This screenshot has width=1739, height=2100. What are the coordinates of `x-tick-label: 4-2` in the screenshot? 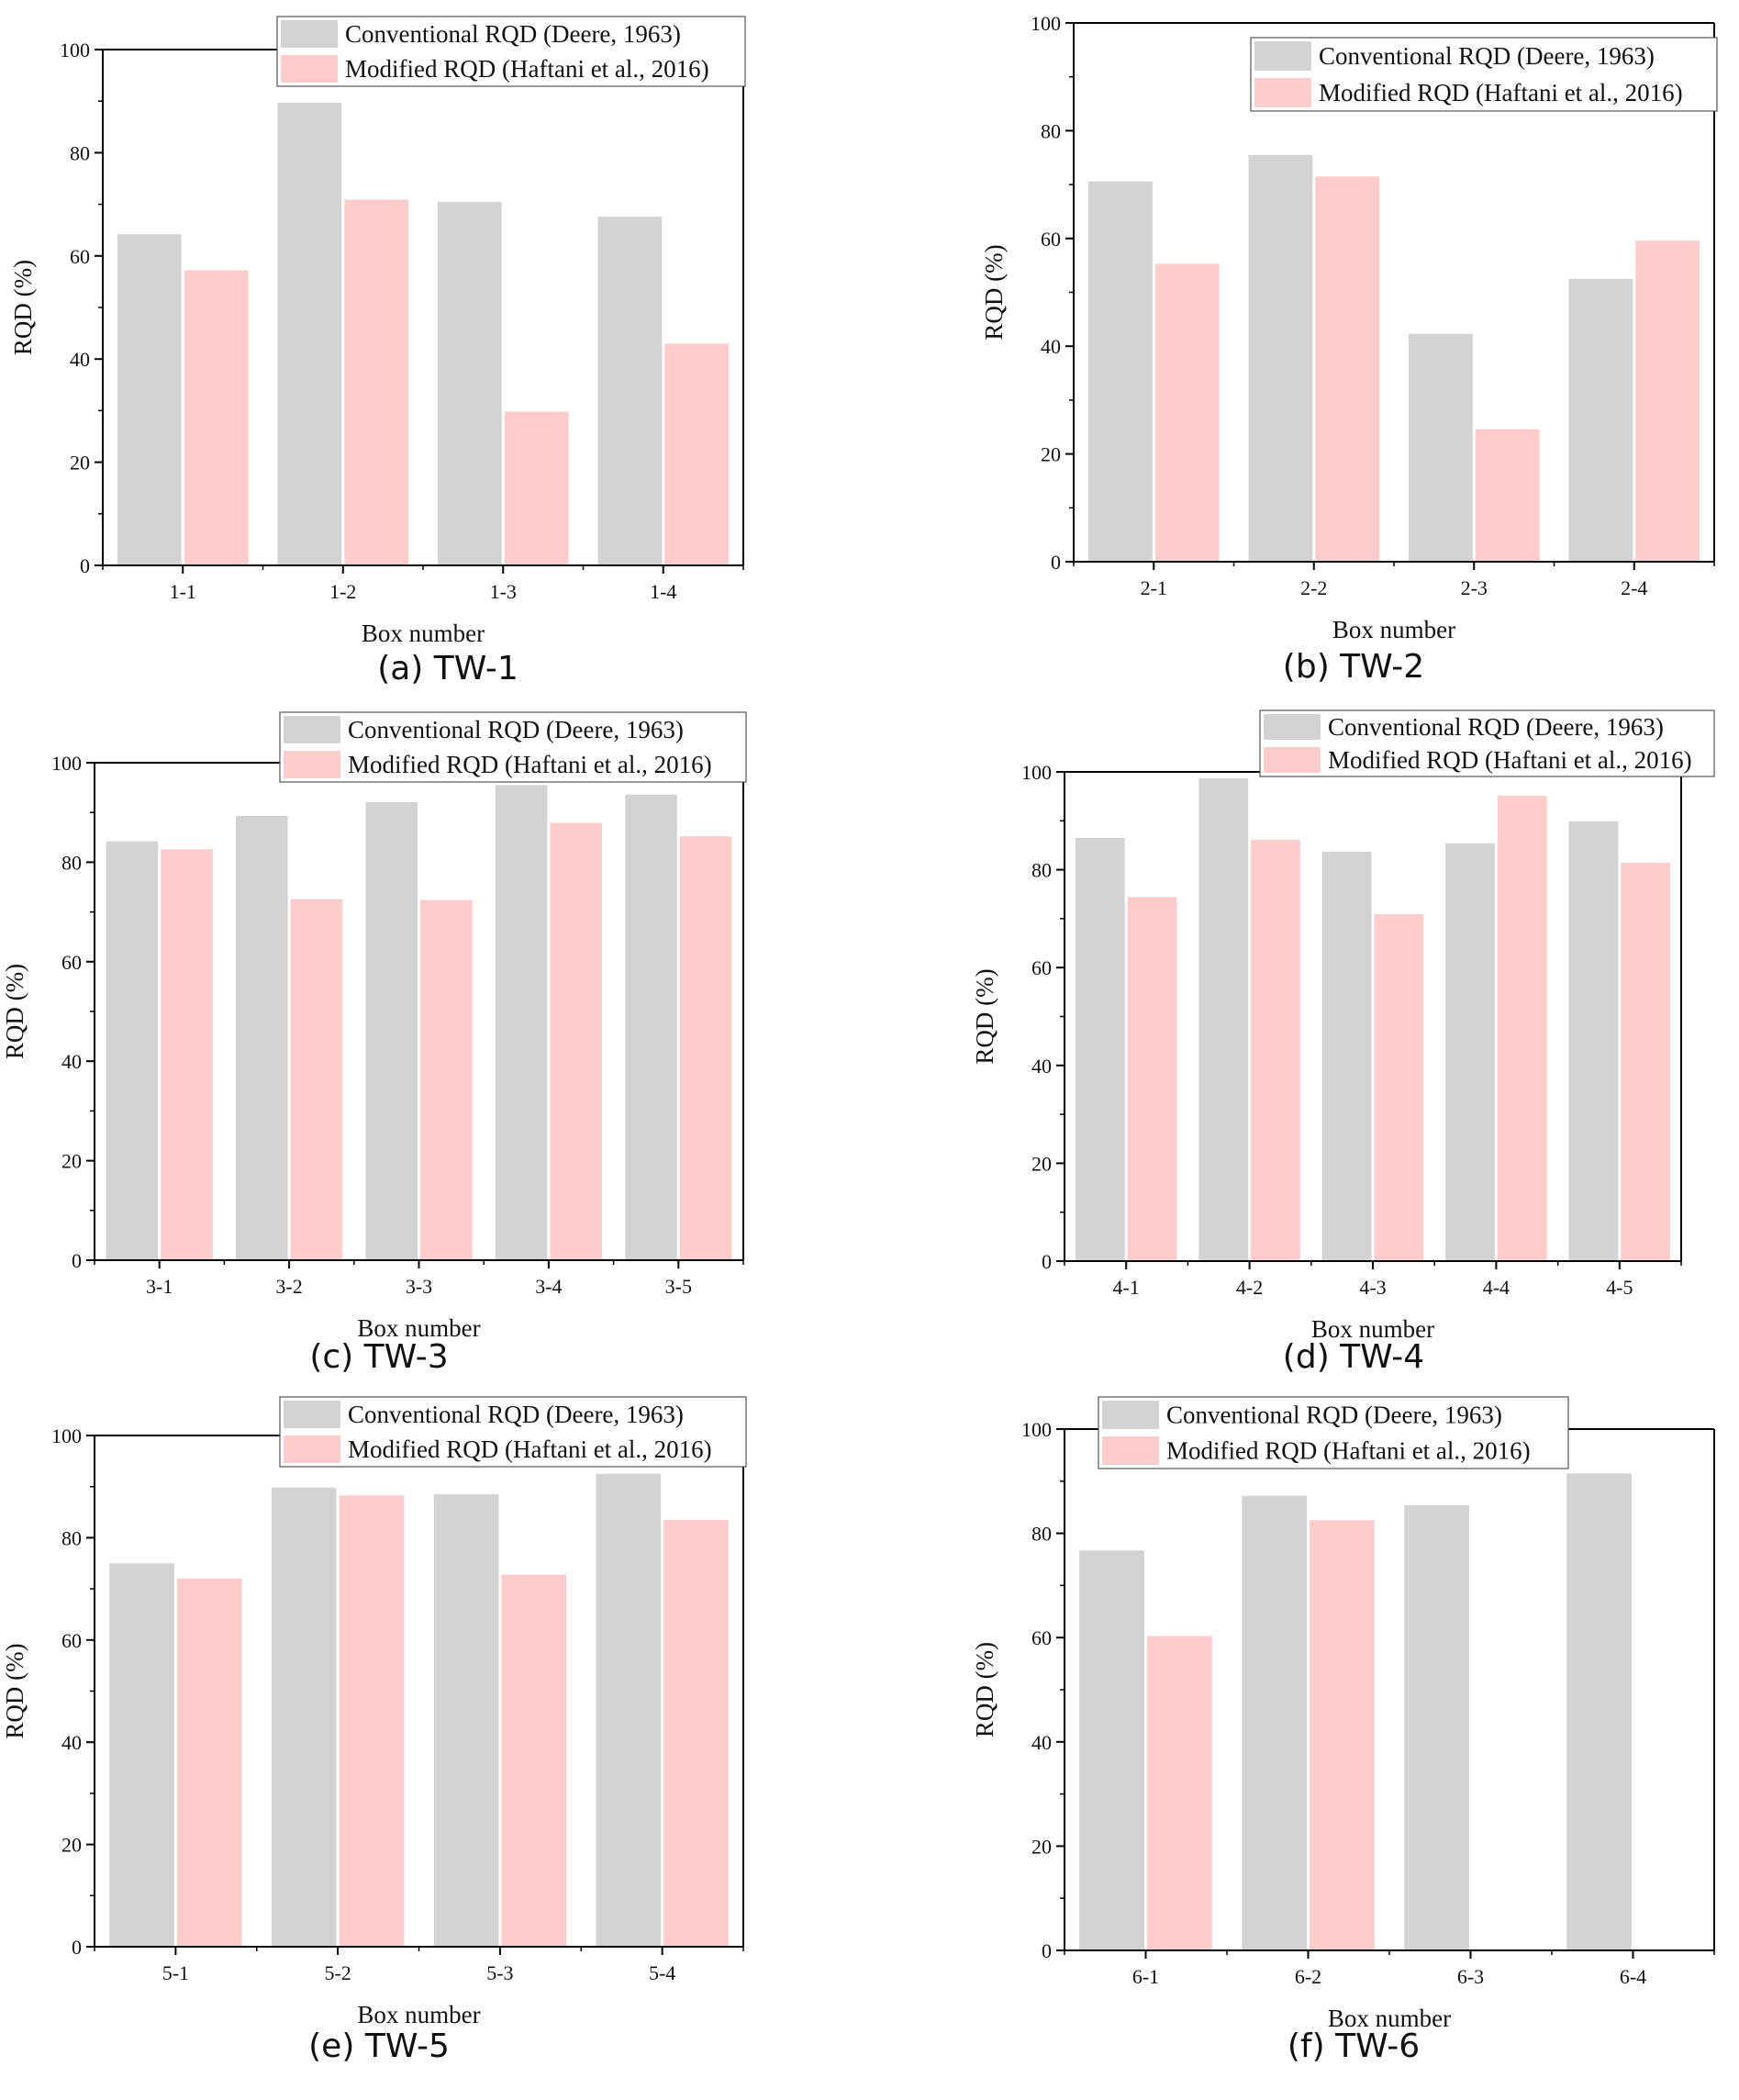 It's located at (1249, 1287).